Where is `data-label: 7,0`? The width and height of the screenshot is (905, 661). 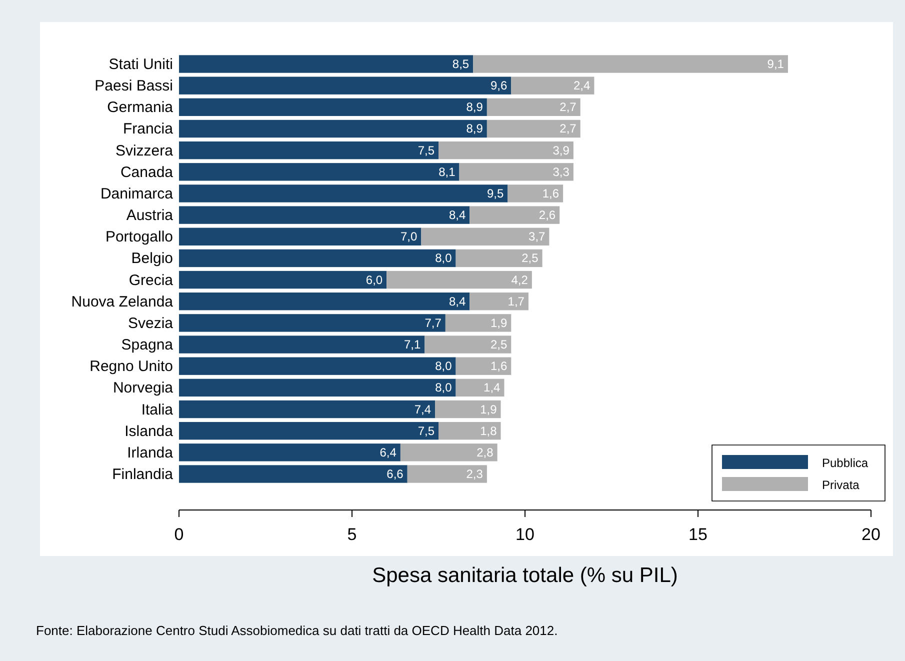
data-label: 7,0 is located at coordinates (409, 237).